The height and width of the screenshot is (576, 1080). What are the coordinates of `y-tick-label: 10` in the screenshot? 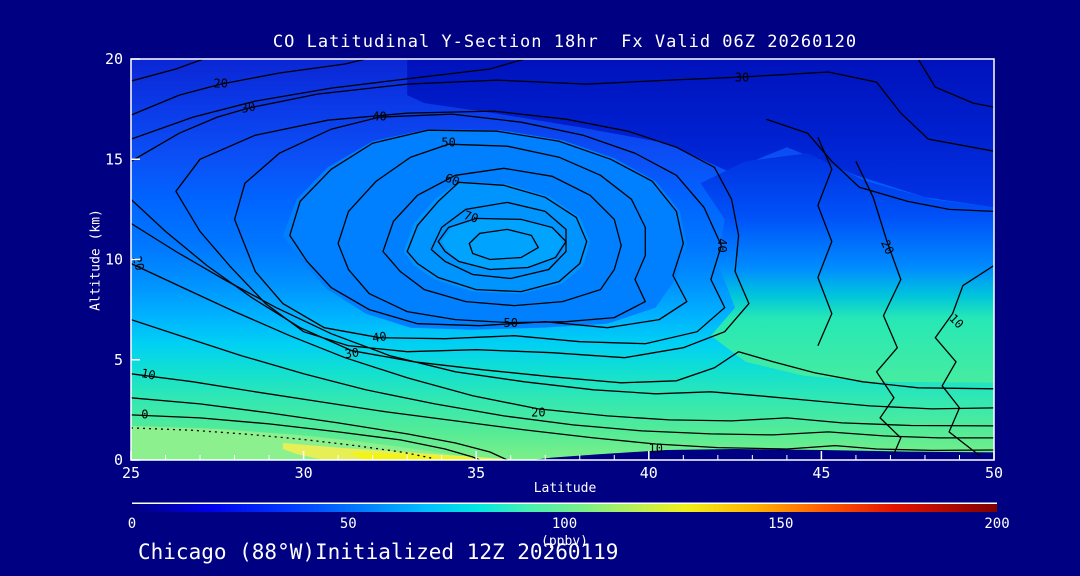 It's located at (114, 260).